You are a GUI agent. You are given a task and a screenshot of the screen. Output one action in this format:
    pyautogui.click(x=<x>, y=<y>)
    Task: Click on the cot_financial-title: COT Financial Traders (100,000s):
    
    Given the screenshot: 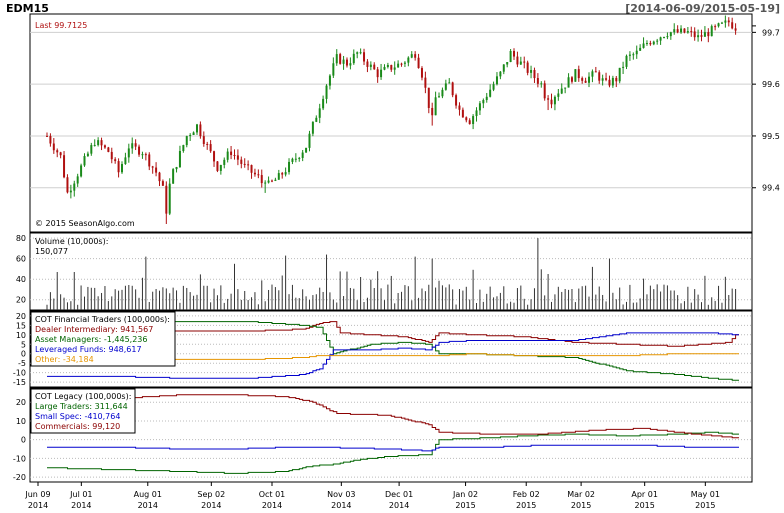 What is the action you would take?
    pyautogui.click(x=102, y=319)
    